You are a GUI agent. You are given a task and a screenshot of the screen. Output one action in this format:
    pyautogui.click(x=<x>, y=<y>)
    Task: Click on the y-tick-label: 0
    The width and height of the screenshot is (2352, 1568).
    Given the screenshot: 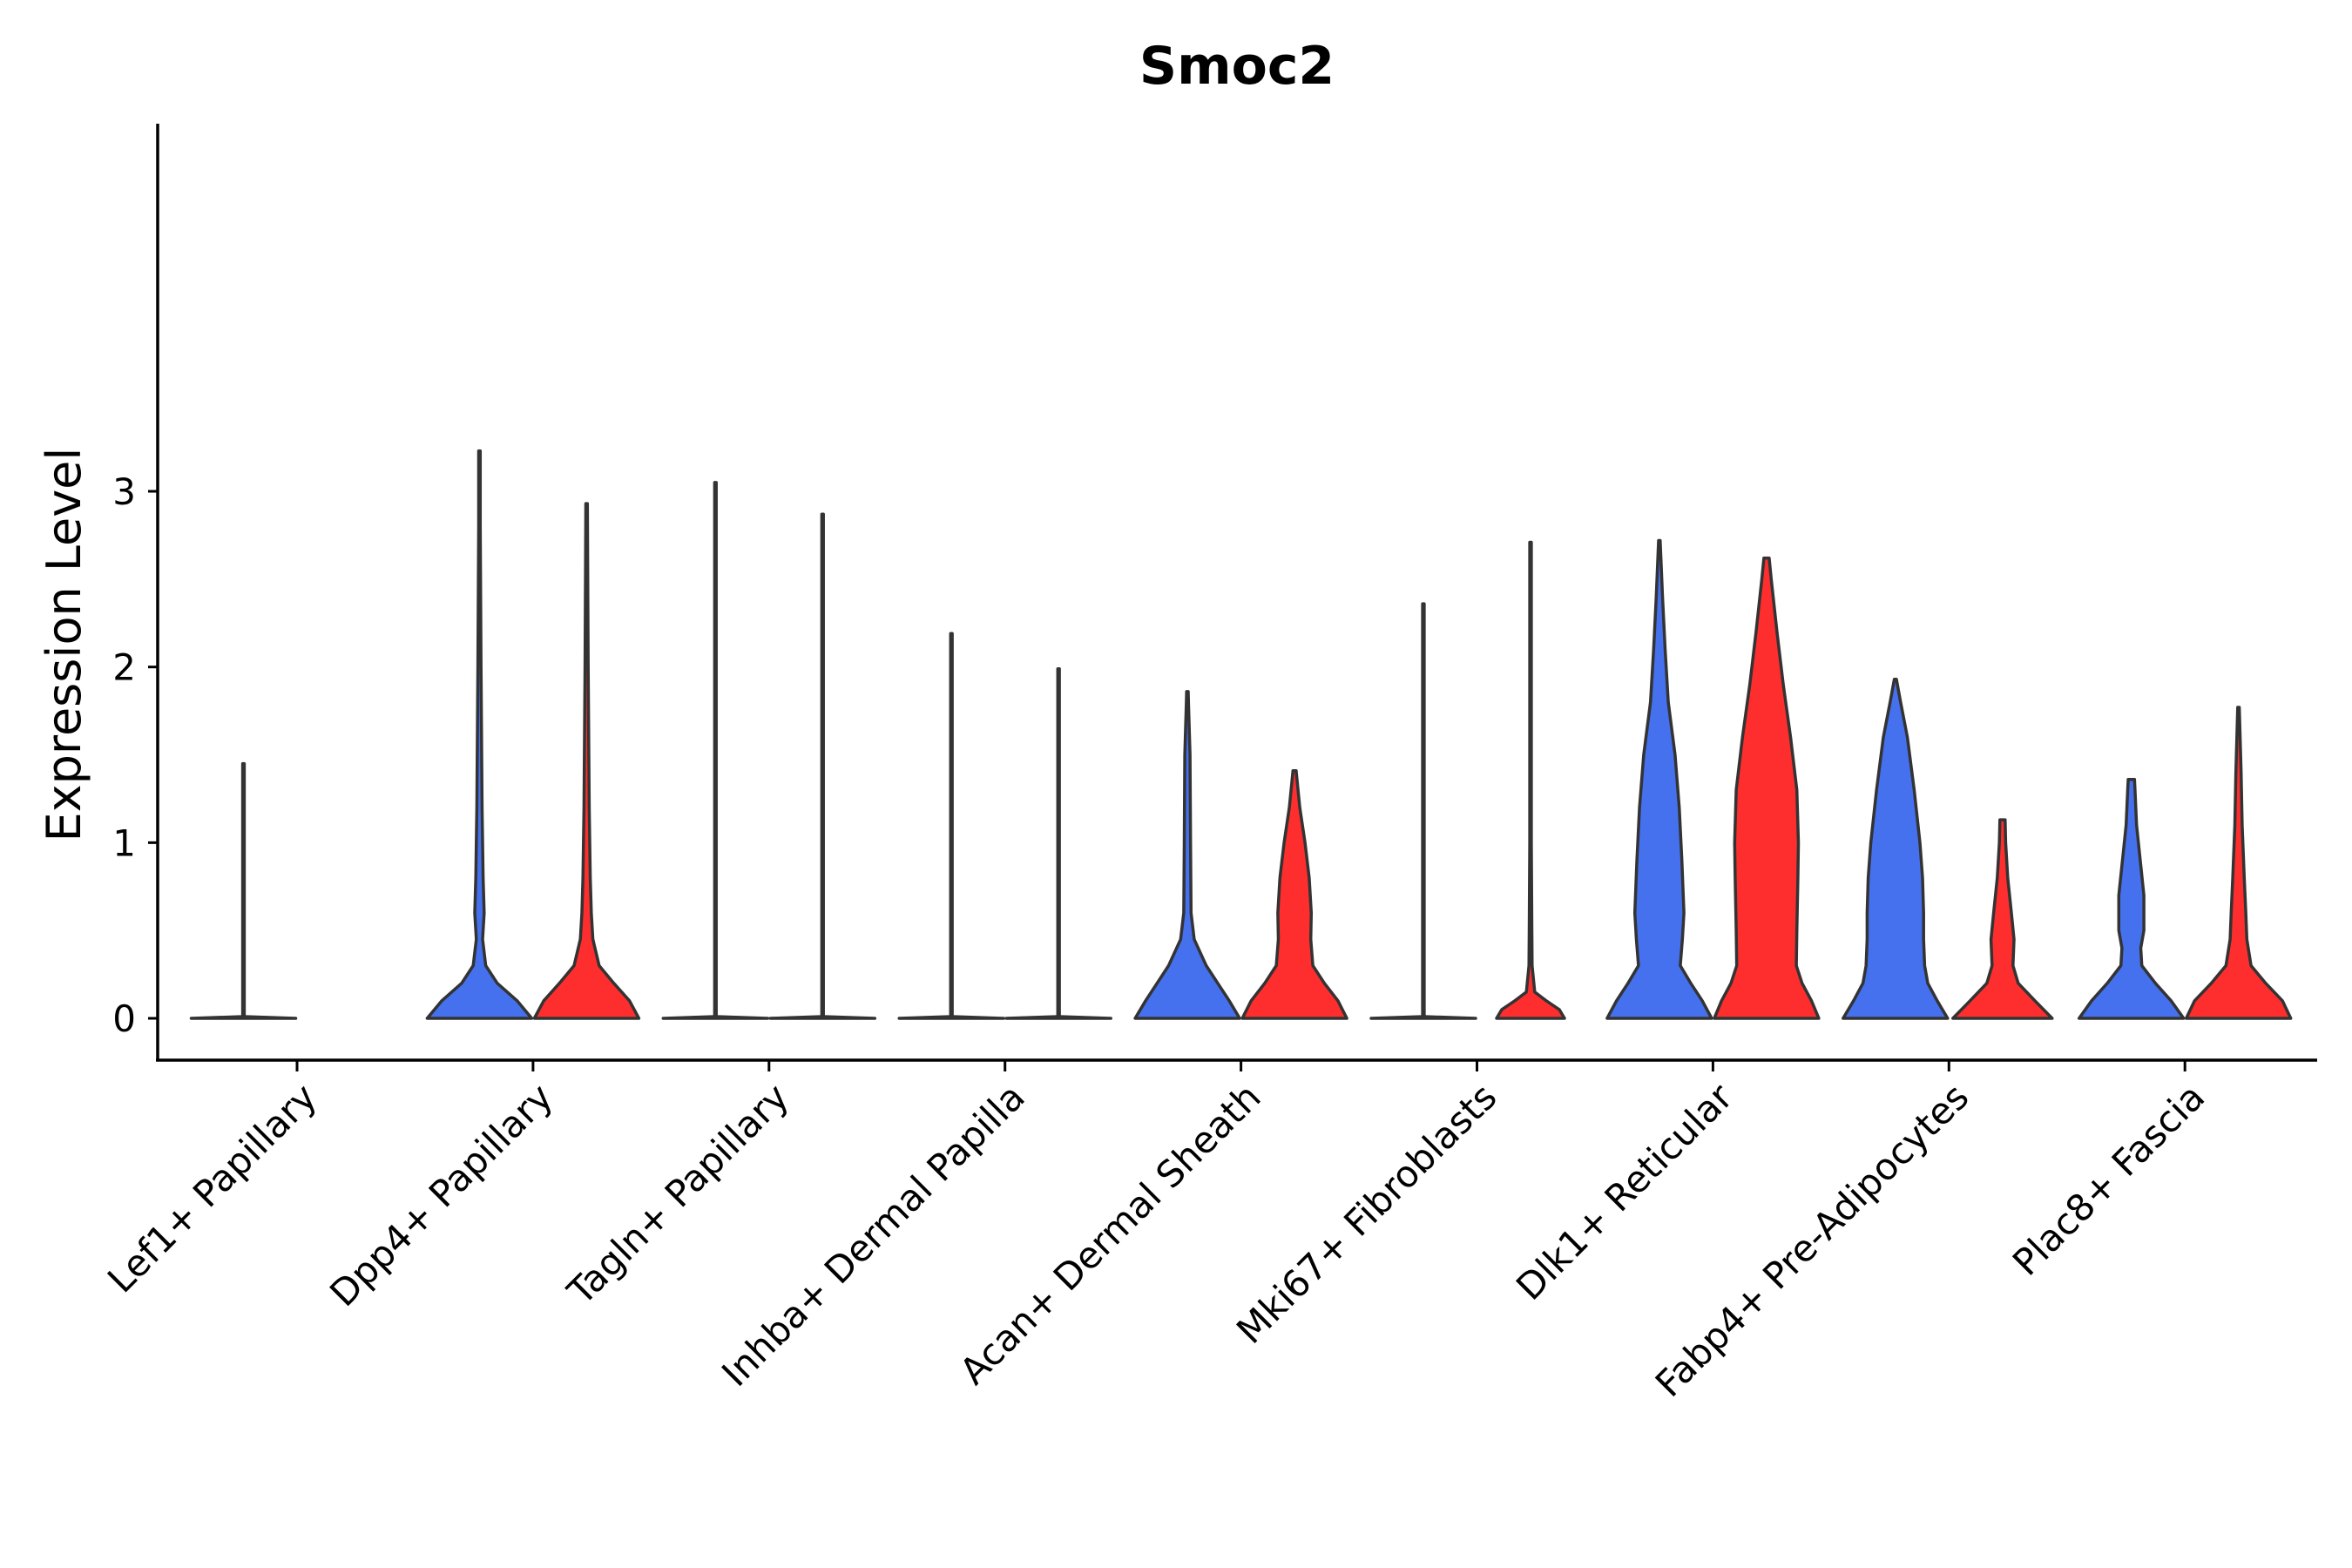 What is the action you would take?
    pyautogui.click(x=124, y=1018)
    